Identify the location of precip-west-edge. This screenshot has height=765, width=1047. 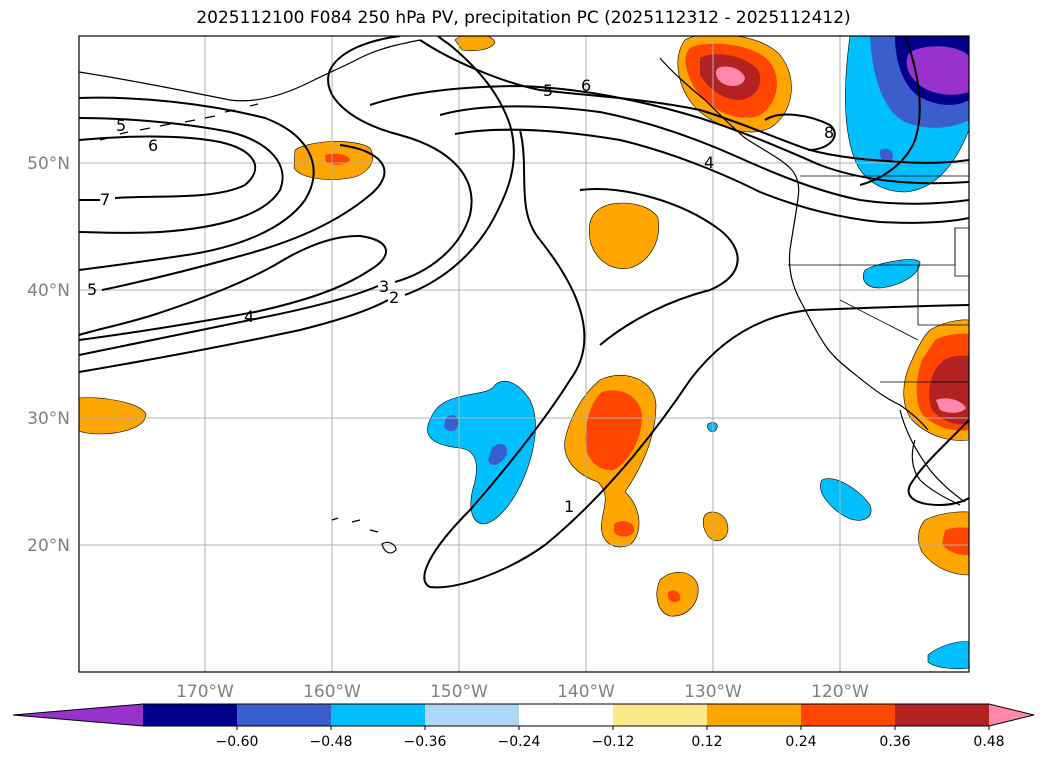
(113, 416).